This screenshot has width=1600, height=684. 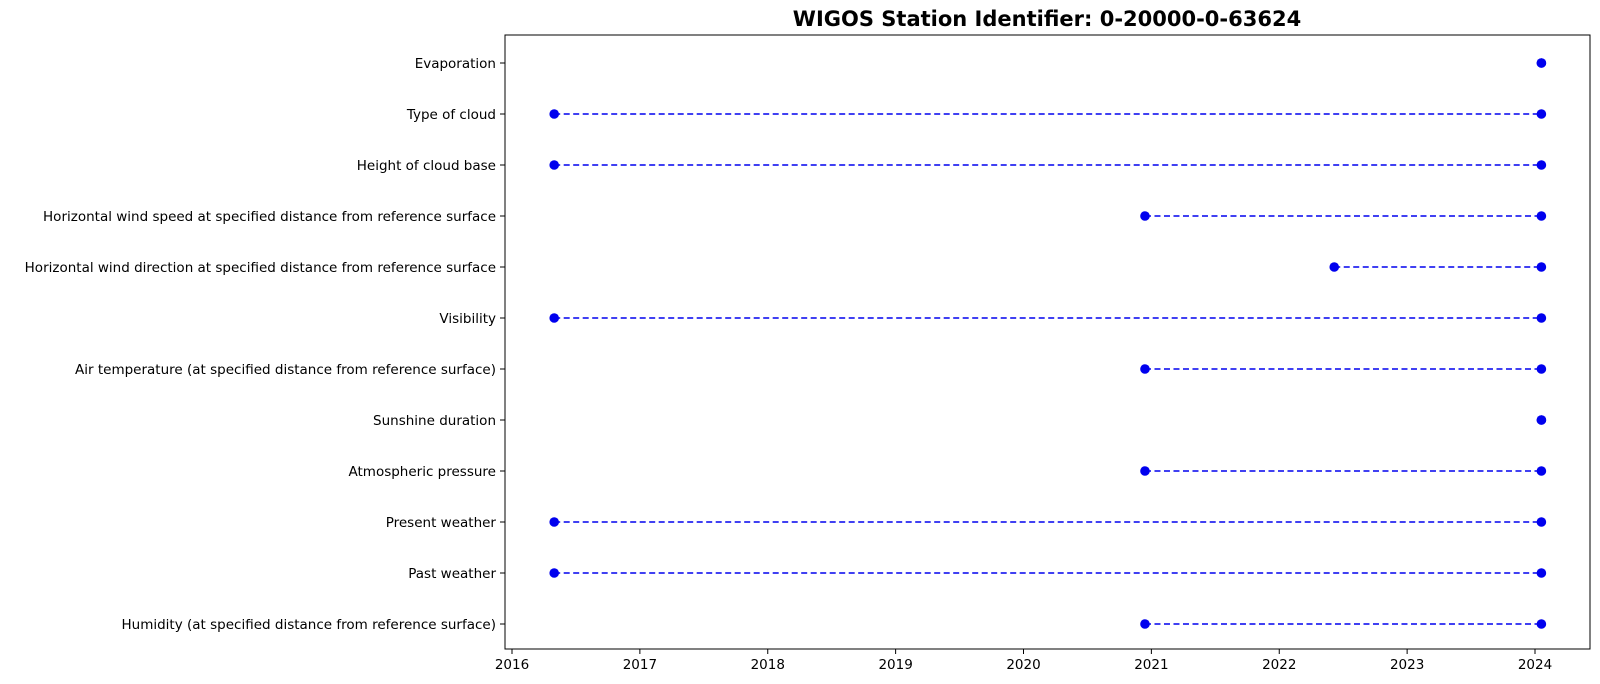 What do you see at coordinates (1535, 665) in the screenshot?
I see `x-tick-label: 2024` at bounding box center [1535, 665].